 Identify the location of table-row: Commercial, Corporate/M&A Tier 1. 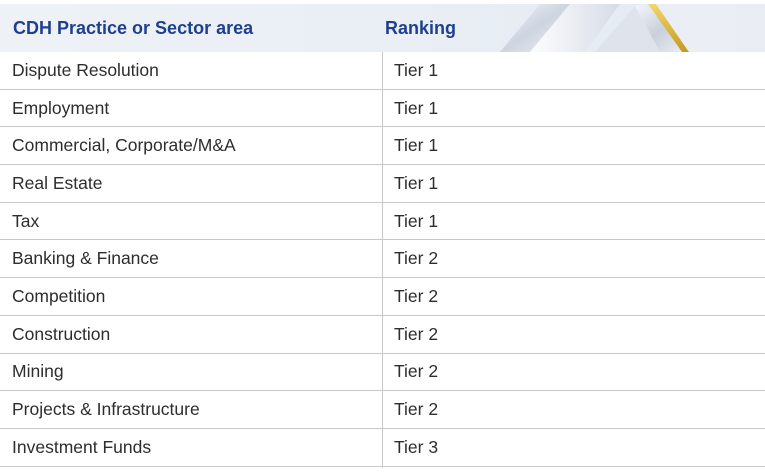
(382, 146).